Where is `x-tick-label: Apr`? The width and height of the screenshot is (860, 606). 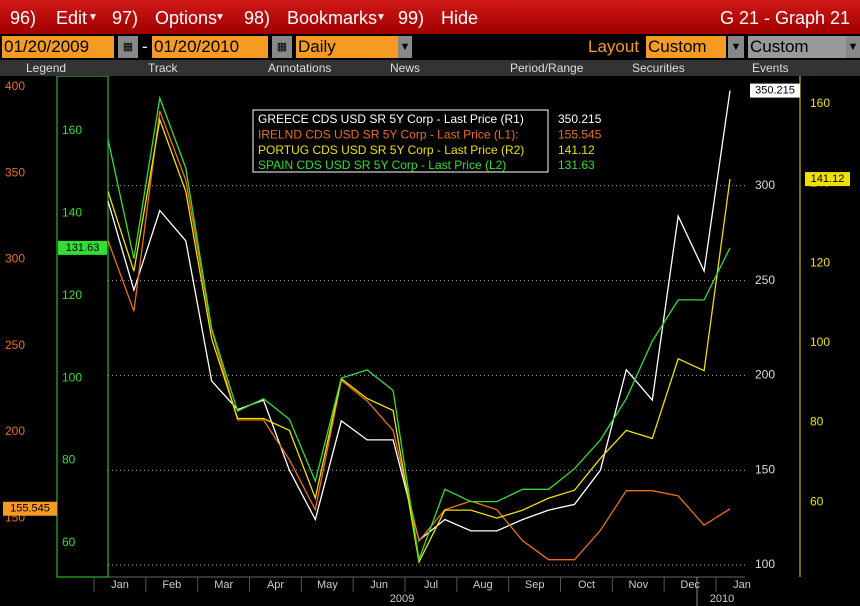
x-tick-label: Apr is located at coordinates (275, 585).